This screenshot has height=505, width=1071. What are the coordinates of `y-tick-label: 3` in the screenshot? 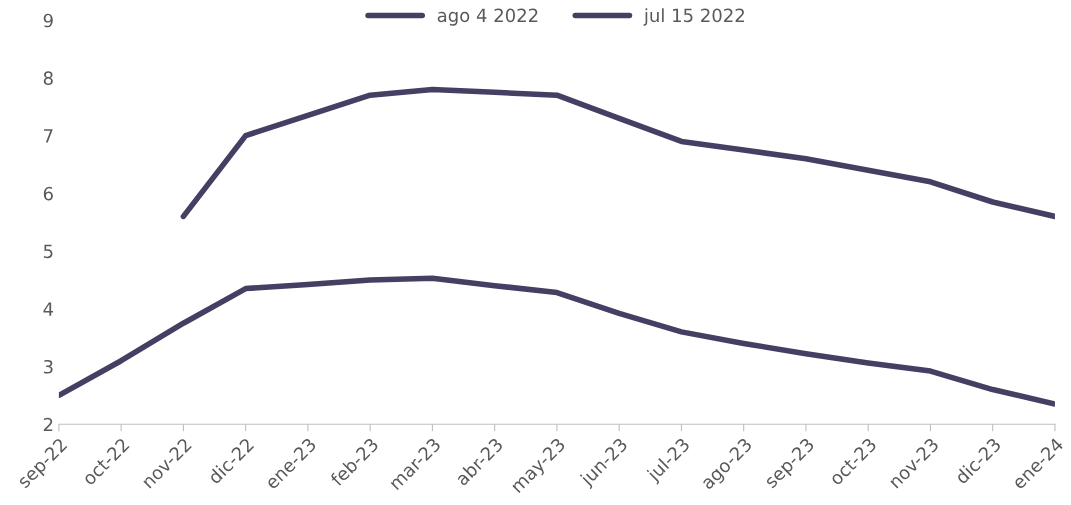 It's located at (48, 366).